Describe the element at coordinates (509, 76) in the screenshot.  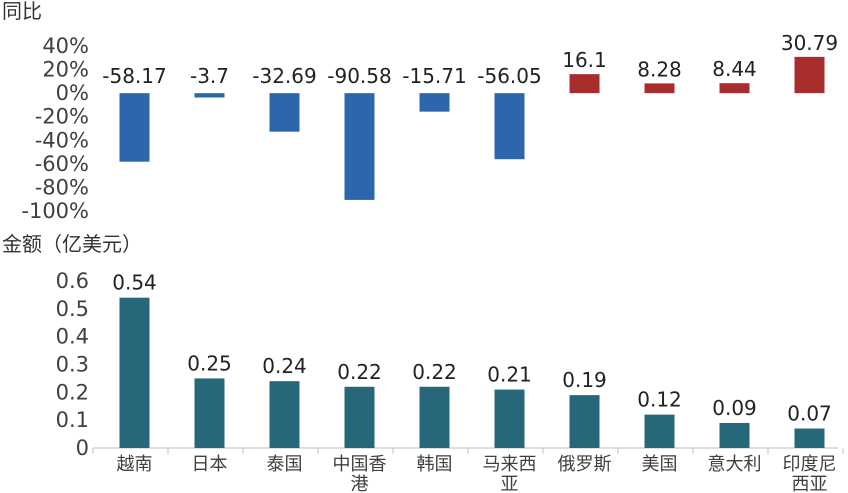
I see `yoy-data-label: -56.05` at that location.